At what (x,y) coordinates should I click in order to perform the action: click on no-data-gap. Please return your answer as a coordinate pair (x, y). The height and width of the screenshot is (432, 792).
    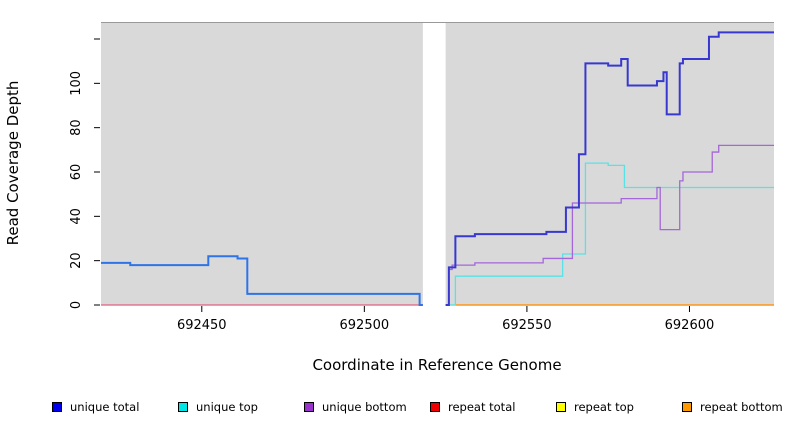
    Looking at the image, I should click on (434, 164).